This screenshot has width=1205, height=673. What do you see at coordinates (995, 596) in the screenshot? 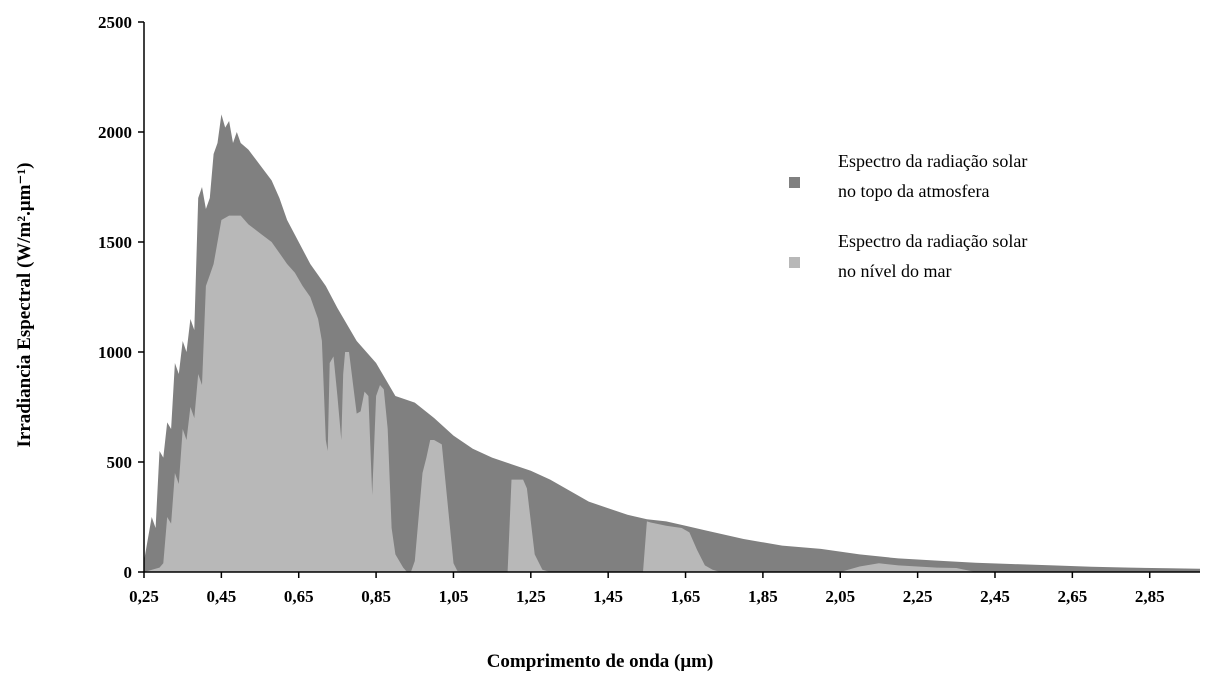
I see `x-tick-label: 2,45` at bounding box center [995, 596].